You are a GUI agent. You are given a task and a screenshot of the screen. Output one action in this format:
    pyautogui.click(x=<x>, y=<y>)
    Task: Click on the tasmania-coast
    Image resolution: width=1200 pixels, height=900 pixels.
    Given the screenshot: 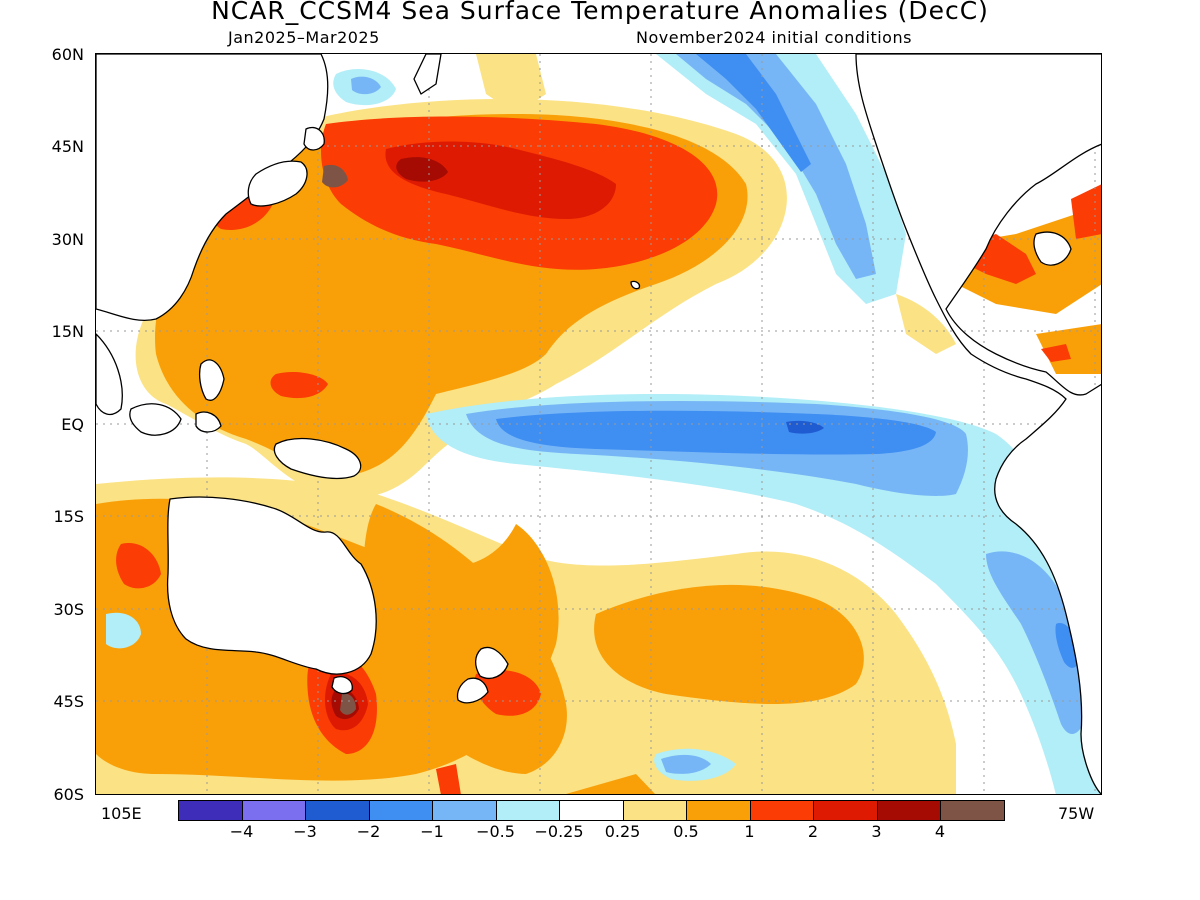 What is the action you would take?
    pyautogui.click(x=342, y=685)
    